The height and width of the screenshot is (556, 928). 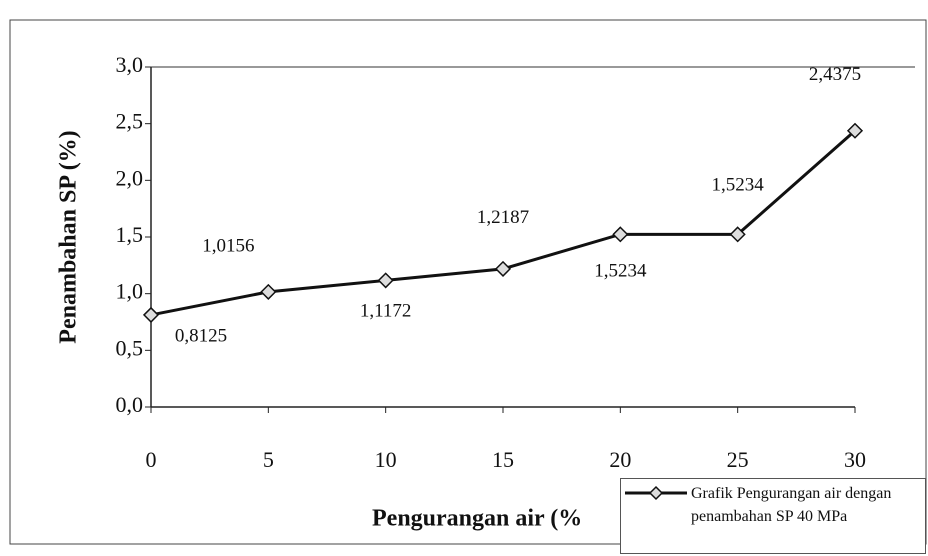 What do you see at coordinates (268, 459) in the screenshot?
I see `x-tick-label: 5` at bounding box center [268, 459].